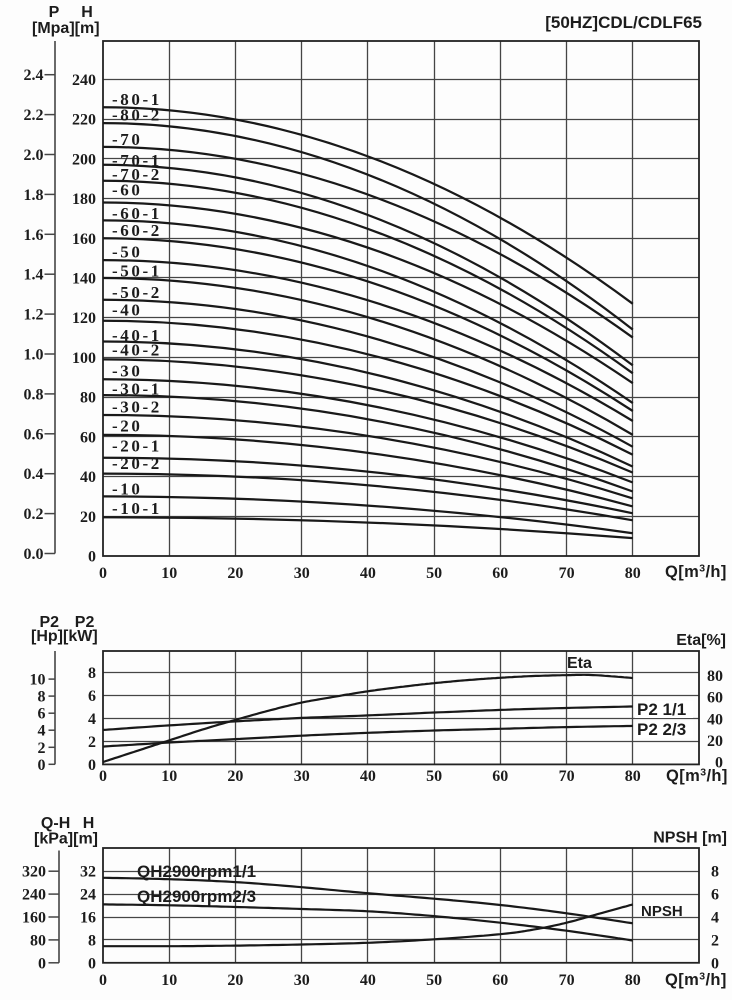 This screenshot has width=732, height=1000. What do you see at coordinates (137, 230) in the screenshot?
I see `svg-text: -60-2` at bounding box center [137, 230].